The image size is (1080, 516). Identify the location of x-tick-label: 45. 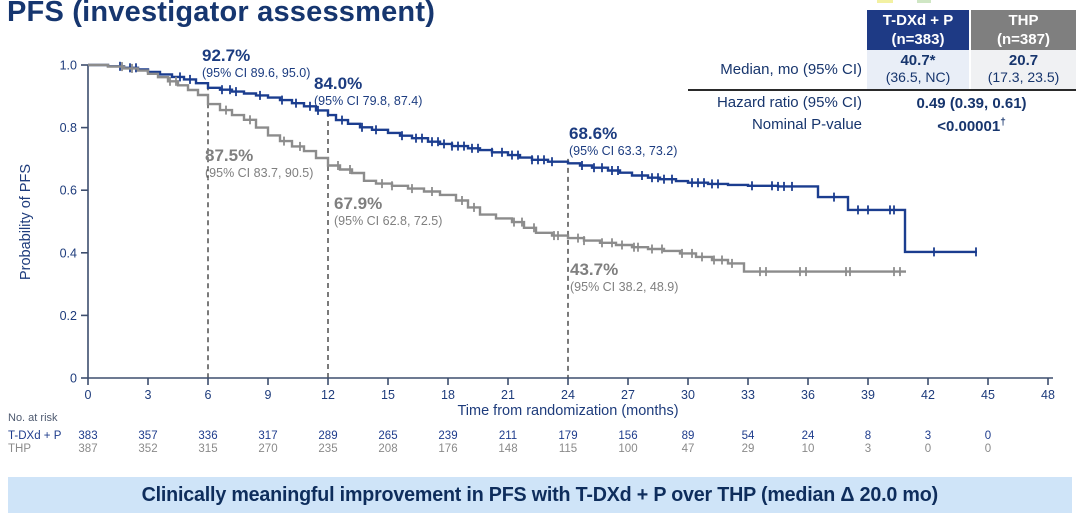
(988, 395).